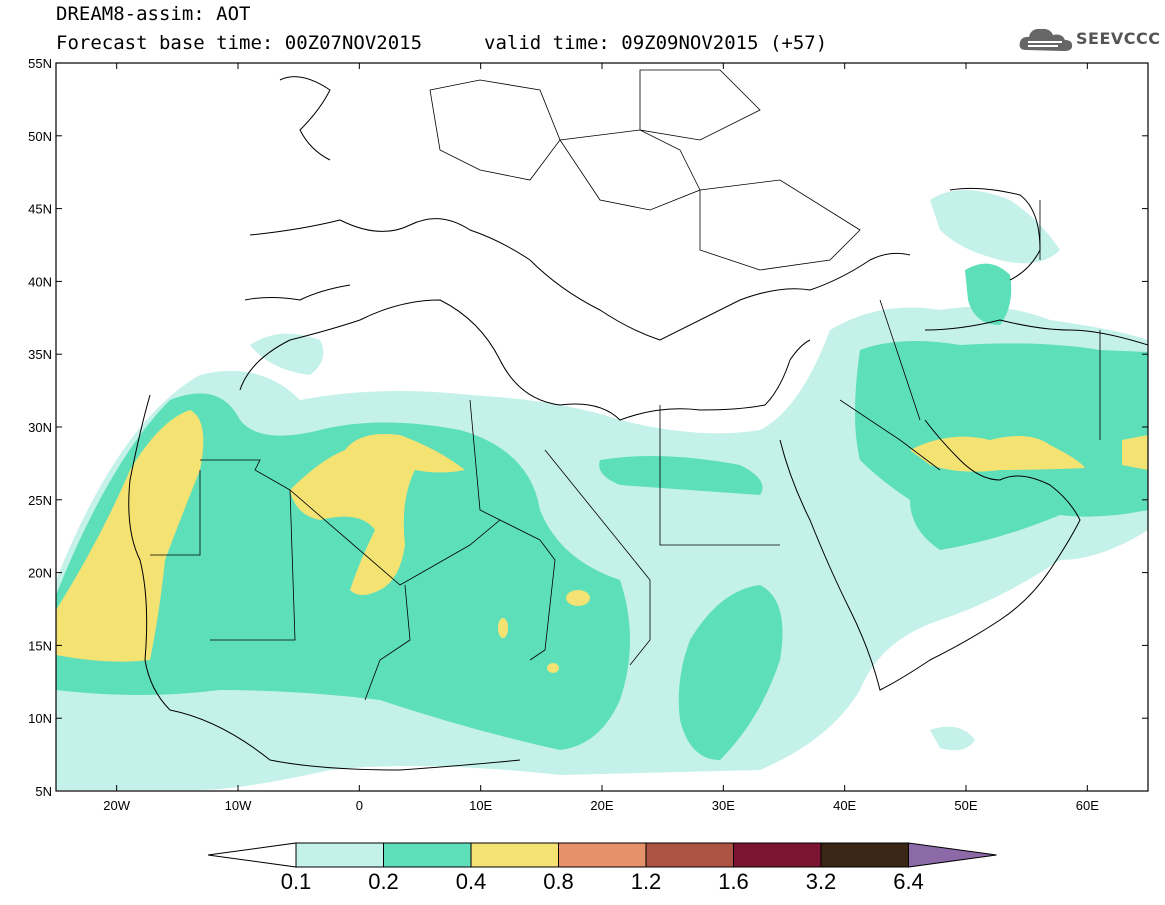 This screenshot has width=1165, height=905. I want to click on colorbar-over-arrow, so click(952, 855).